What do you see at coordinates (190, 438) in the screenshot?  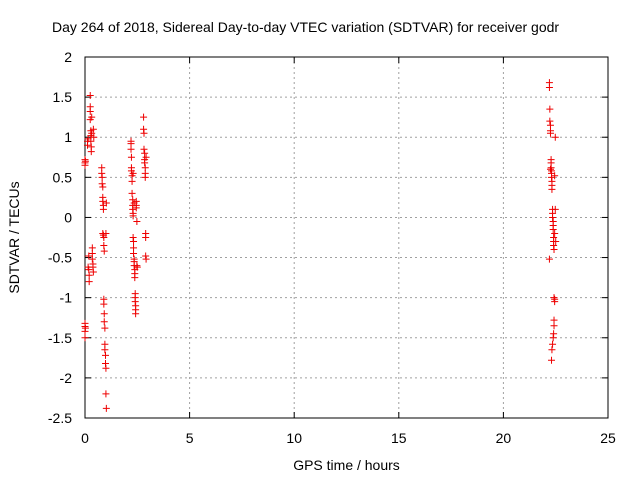 I see `x-tick-label: 5` at bounding box center [190, 438].